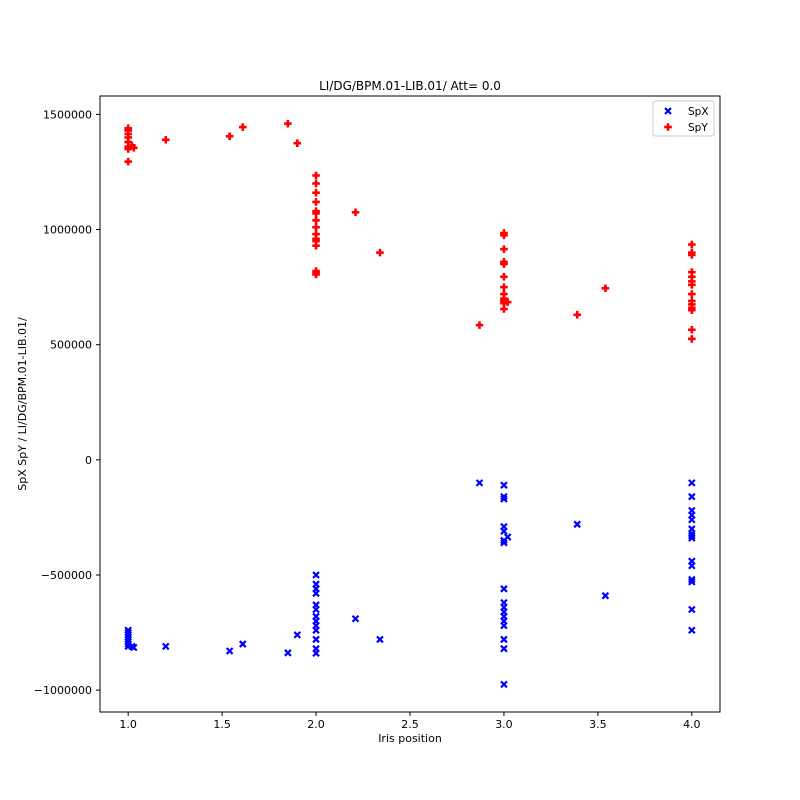 The height and width of the screenshot is (800, 800). Describe the element at coordinates (692, 724) in the screenshot. I see `x-tick-label: 4.0` at that location.